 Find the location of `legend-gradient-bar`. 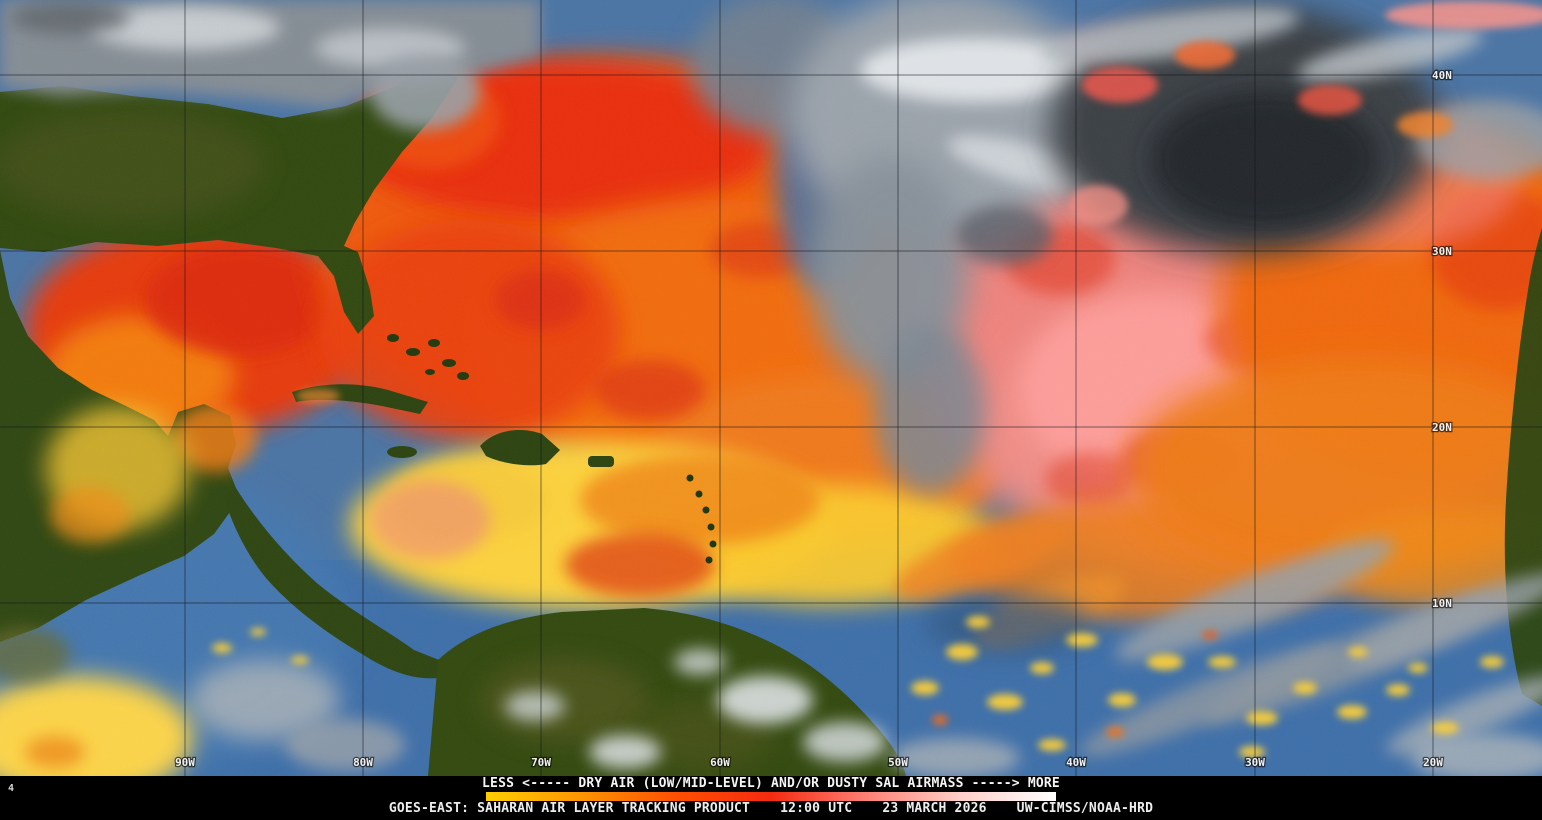

legend-gradient-bar is located at coordinates (771, 796).